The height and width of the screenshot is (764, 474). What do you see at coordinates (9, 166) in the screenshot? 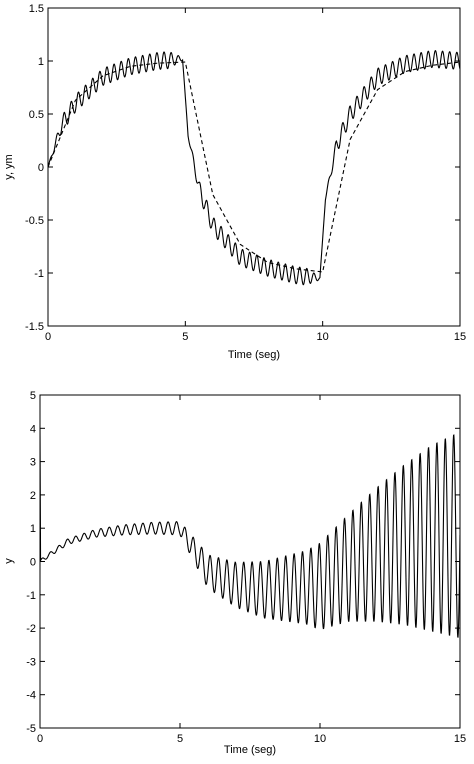
I see `top-chart-ylabel: y, ym` at bounding box center [9, 166].